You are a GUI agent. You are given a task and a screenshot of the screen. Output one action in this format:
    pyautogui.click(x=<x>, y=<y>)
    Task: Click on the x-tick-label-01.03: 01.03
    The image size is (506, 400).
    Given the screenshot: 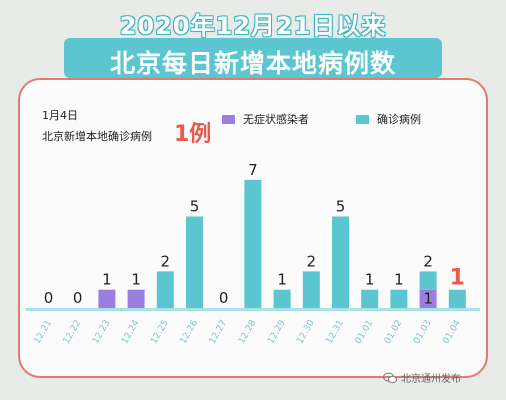 What is the action you would take?
    pyautogui.click(x=423, y=332)
    